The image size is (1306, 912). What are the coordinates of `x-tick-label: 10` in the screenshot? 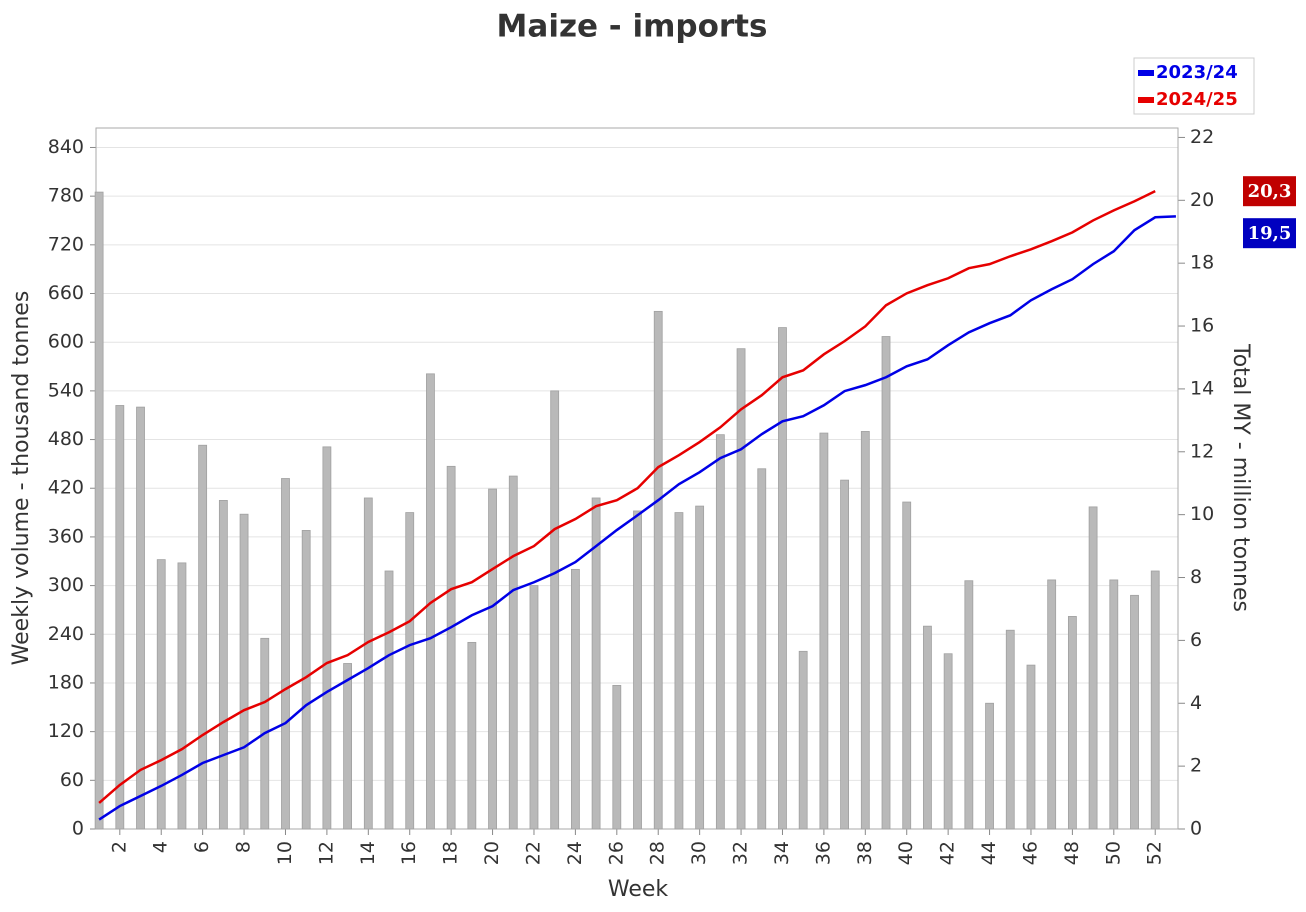 It's located at (285, 853).